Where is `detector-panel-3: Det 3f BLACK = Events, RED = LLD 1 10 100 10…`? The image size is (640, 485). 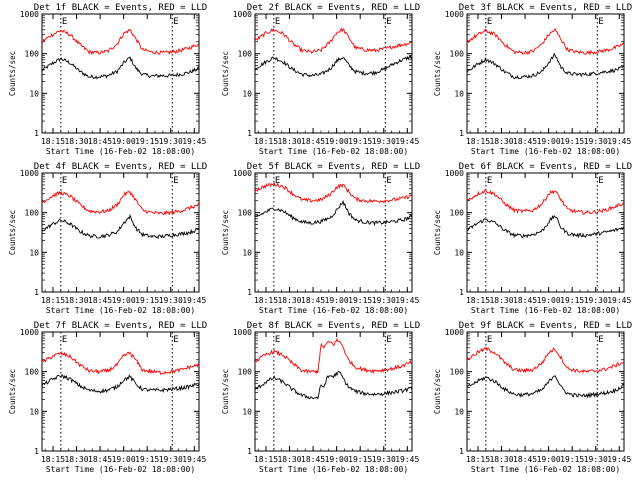
detector-panel-3: Det 3f BLACK = Events, RED = LLD 1 10 100 10… is located at coordinates (532, 79).